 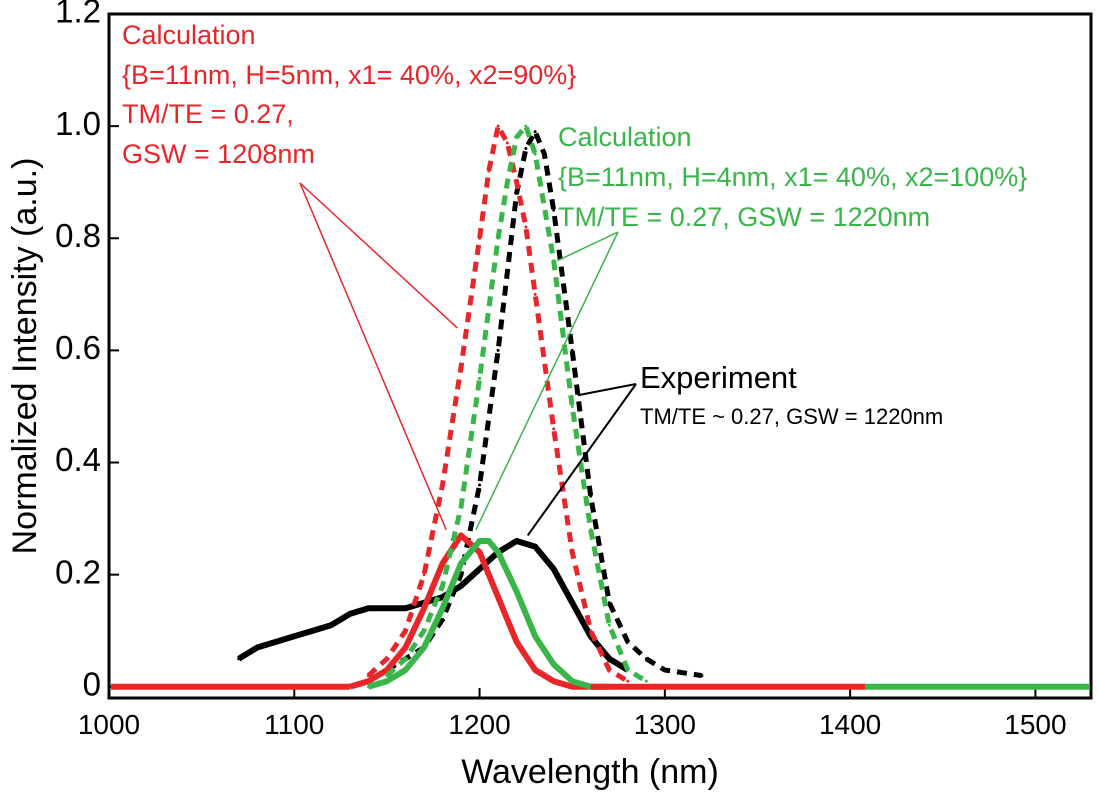 What do you see at coordinates (92, 684) in the screenshot?
I see `y-tick-label: 0` at bounding box center [92, 684].